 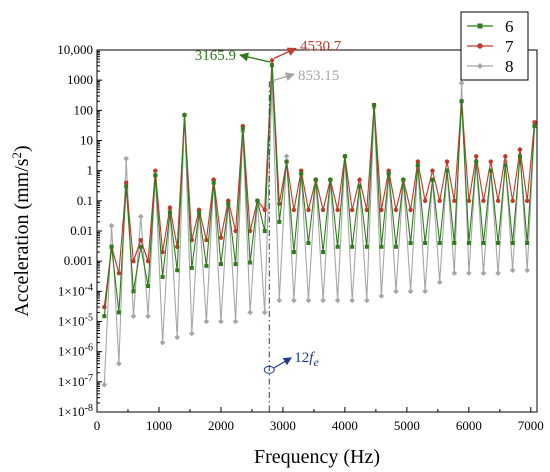 I want to click on y-tick-label: 1, so click(x=90, y=170).